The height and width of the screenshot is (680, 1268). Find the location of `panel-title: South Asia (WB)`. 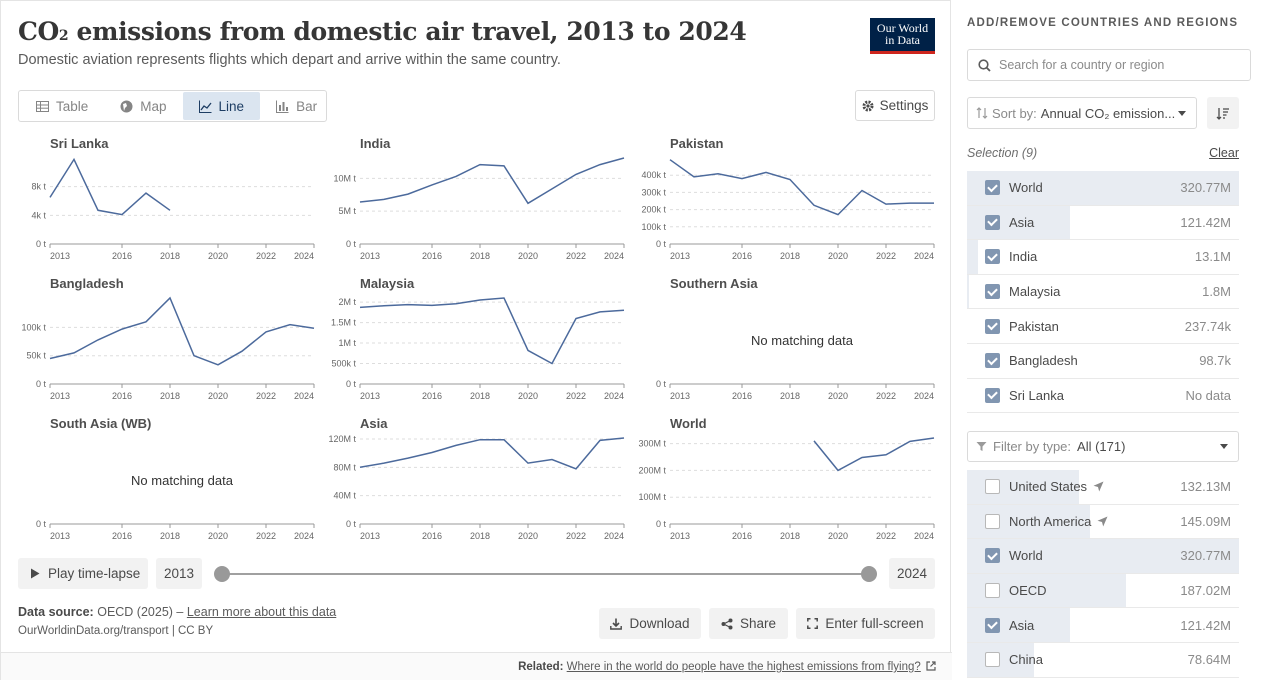

panel-title: South Asia (WB) is located at coordinates (101, 423).